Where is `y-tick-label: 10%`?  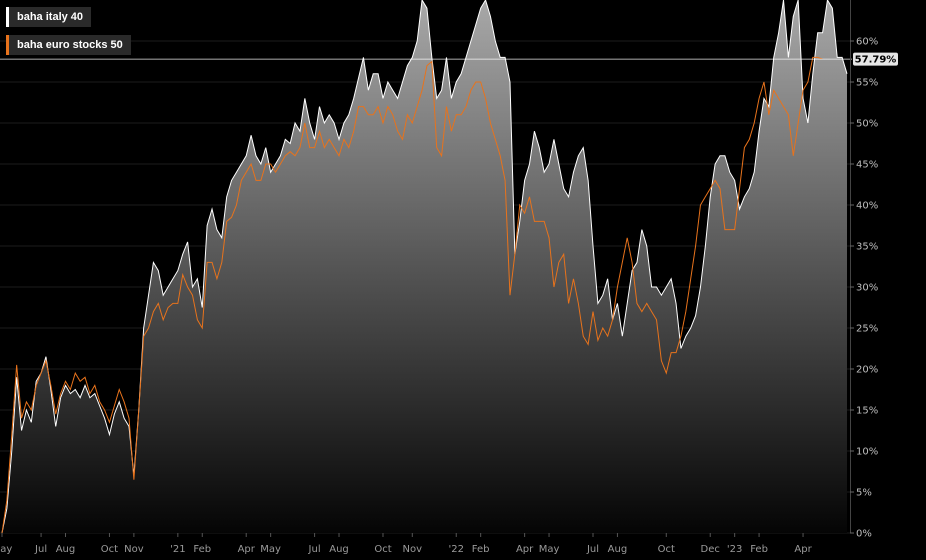 y-tick-label: 10% is located at coordinates (867, 452).